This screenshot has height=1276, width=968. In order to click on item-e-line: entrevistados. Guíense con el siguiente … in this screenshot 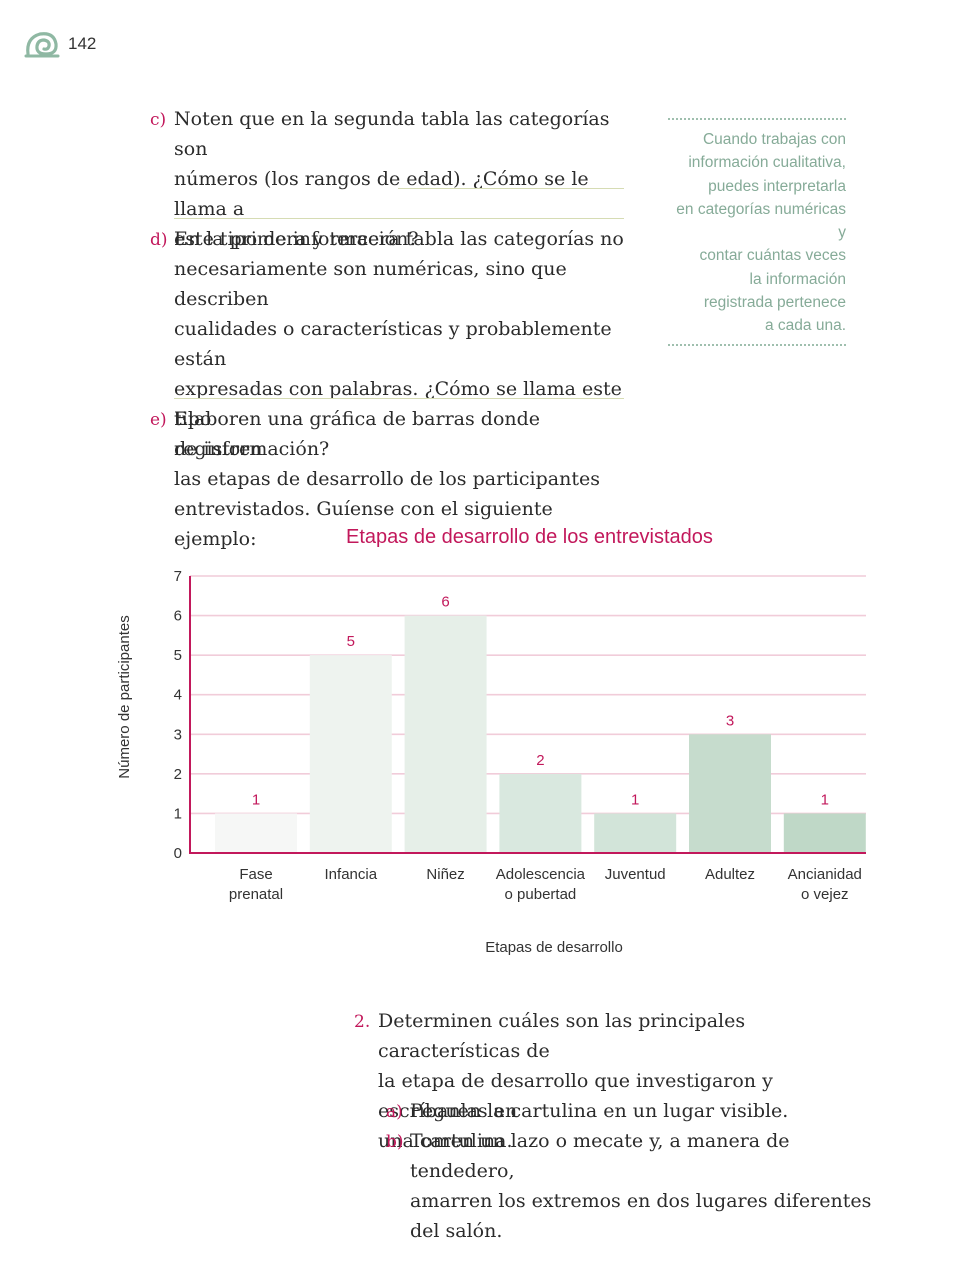, I will do `click(363, 524)`.